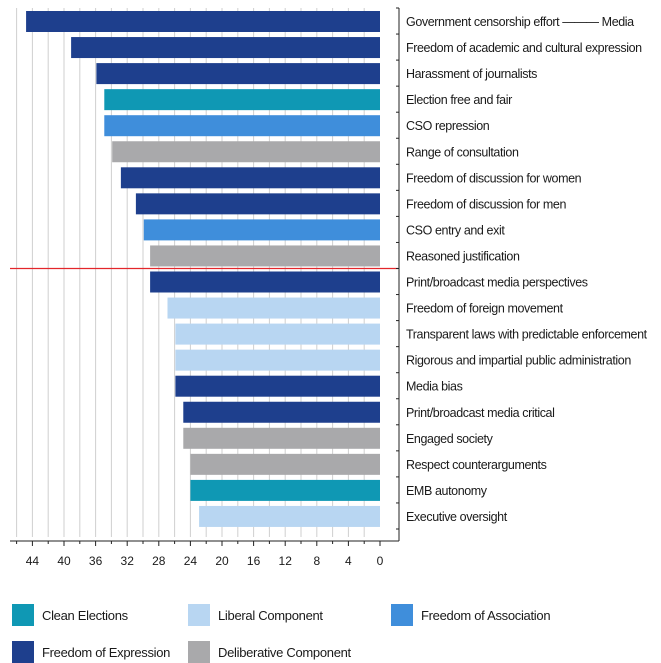  What do you see at coordinates (486, 204) in the screenshot?
I see `category-label: Freedom of discussion for men` at bounding box center [486, 204].